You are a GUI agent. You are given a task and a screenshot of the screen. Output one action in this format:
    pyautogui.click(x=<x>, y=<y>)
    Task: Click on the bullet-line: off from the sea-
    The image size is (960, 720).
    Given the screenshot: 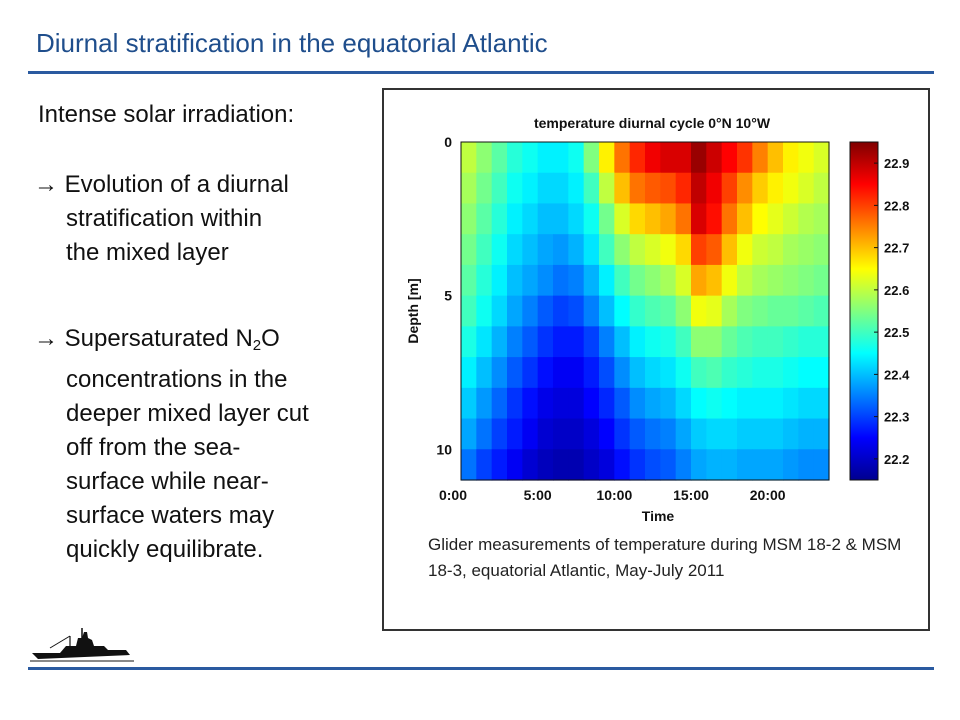 What is the action you would take?
    pyautogui.click(x=153, y=447)
    